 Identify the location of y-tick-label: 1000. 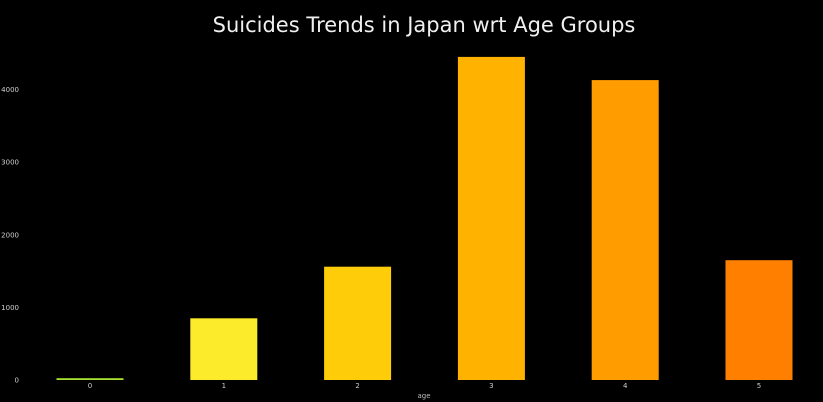
(10, 308).